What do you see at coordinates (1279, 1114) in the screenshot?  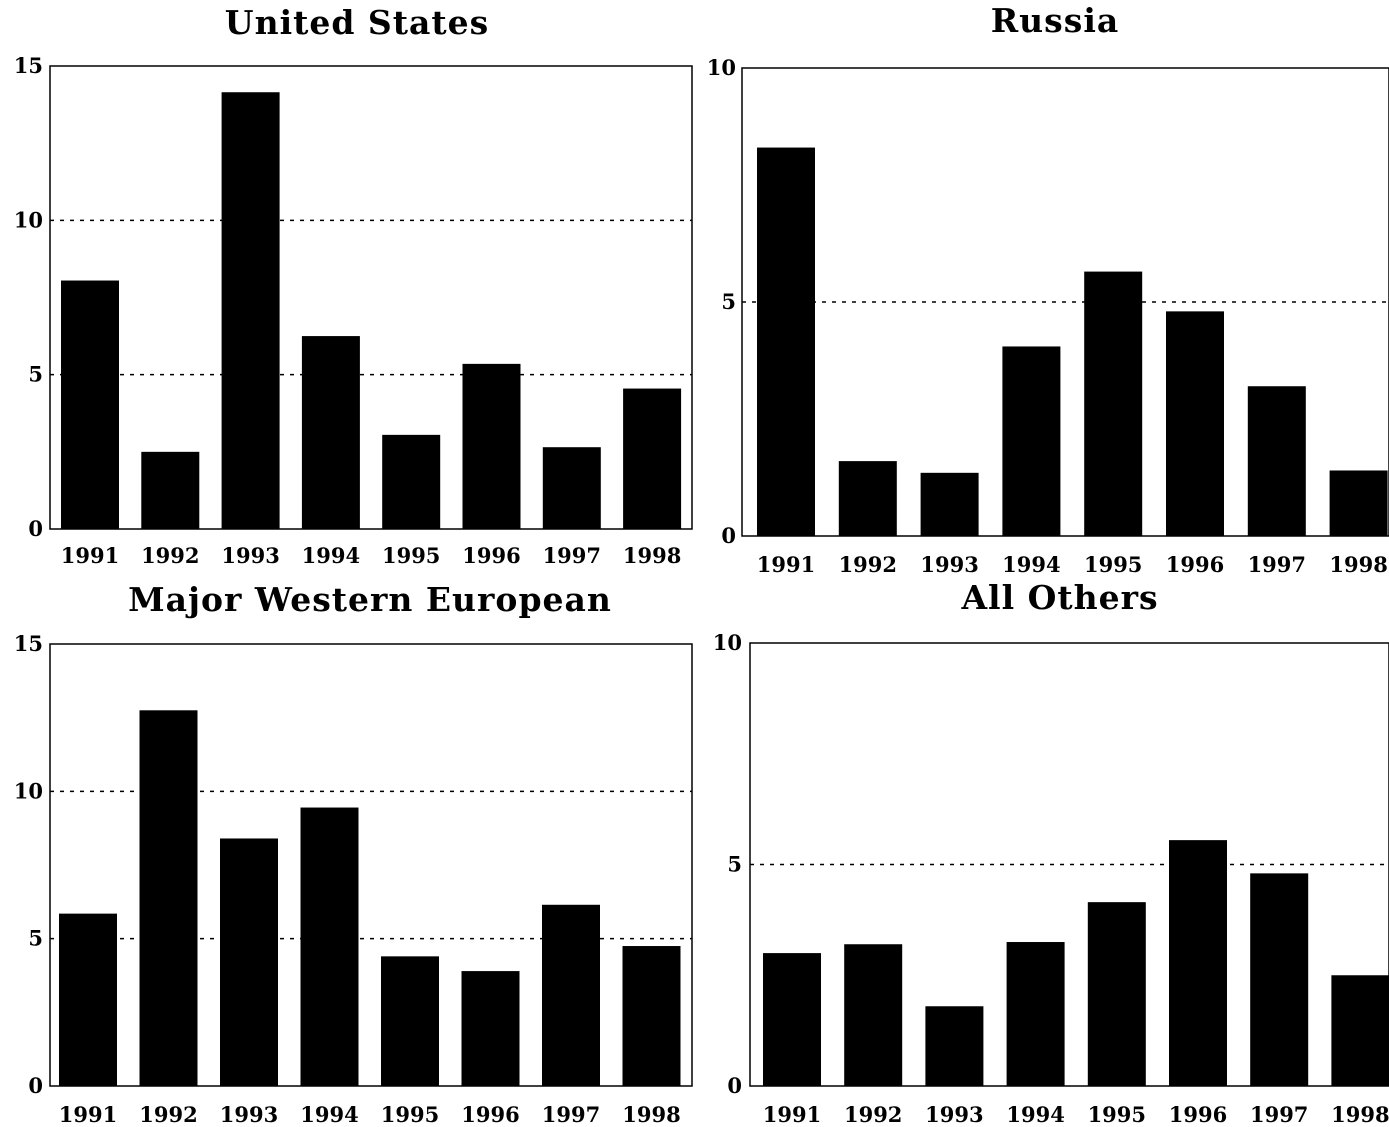 I see `chart-4-xtick-1997: 1997` at bounding box center [1279, 1114].